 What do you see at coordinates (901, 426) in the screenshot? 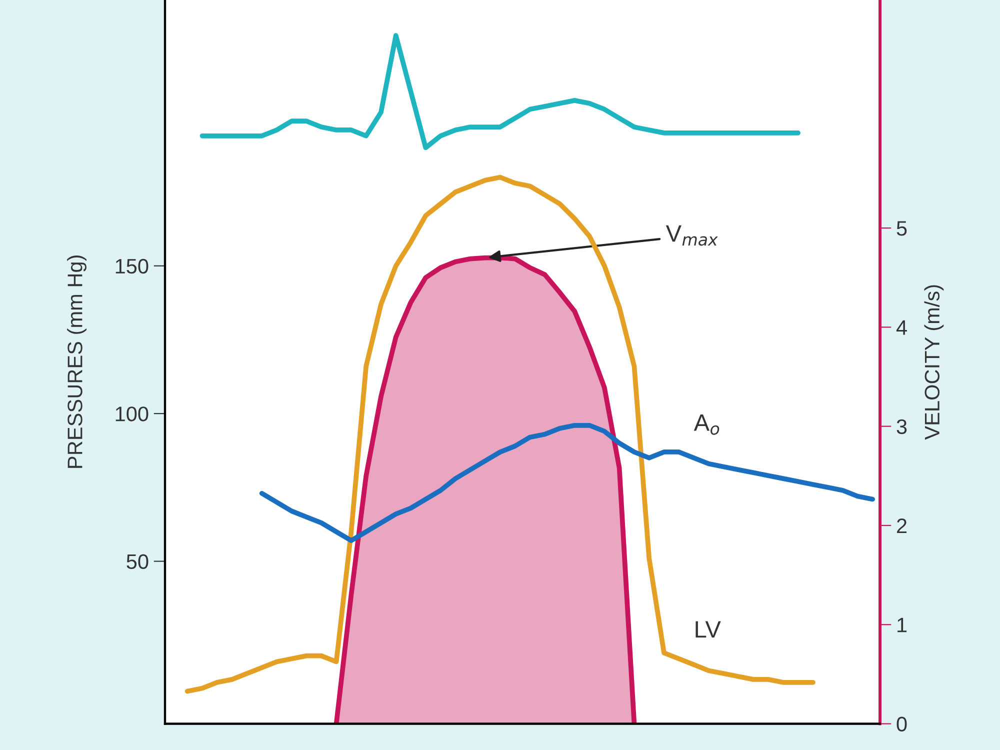
I see `y2-tick-label: 3` at bounding box center [901, 426].